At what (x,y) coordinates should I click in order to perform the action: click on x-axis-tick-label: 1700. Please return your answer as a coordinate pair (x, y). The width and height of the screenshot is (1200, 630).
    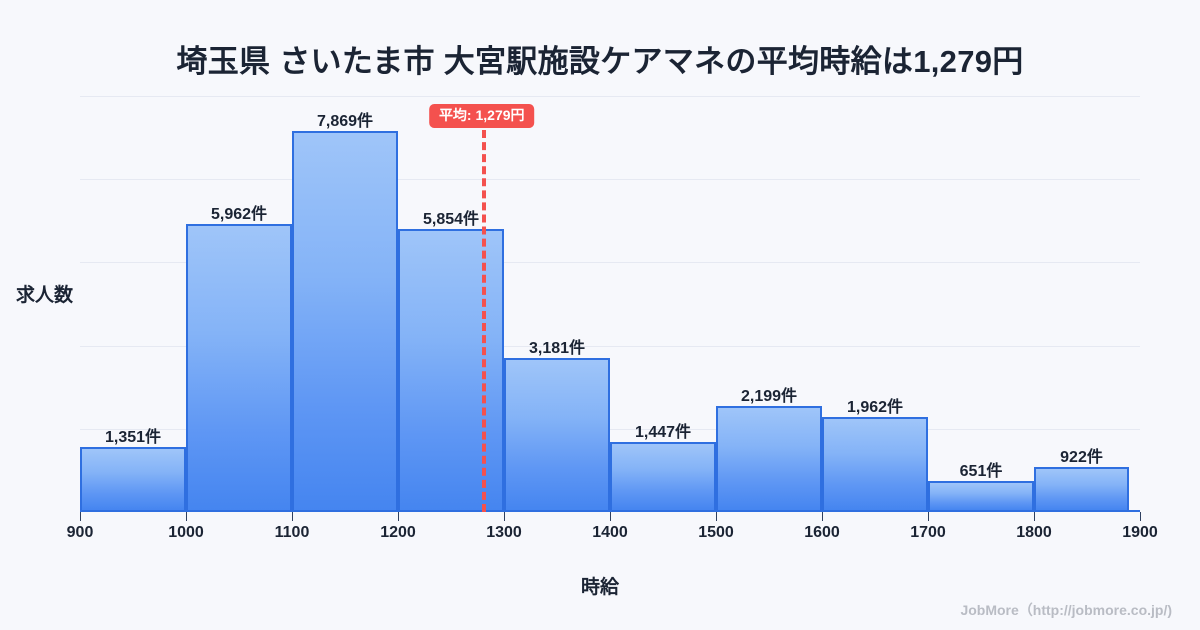
    Looking at the image, I should click on (928, 532).